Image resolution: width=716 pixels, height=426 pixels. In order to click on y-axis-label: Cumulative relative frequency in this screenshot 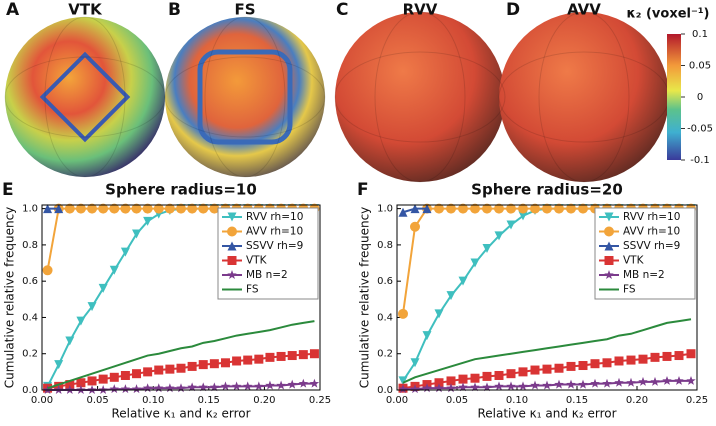, I will do `click(365, 298)`.